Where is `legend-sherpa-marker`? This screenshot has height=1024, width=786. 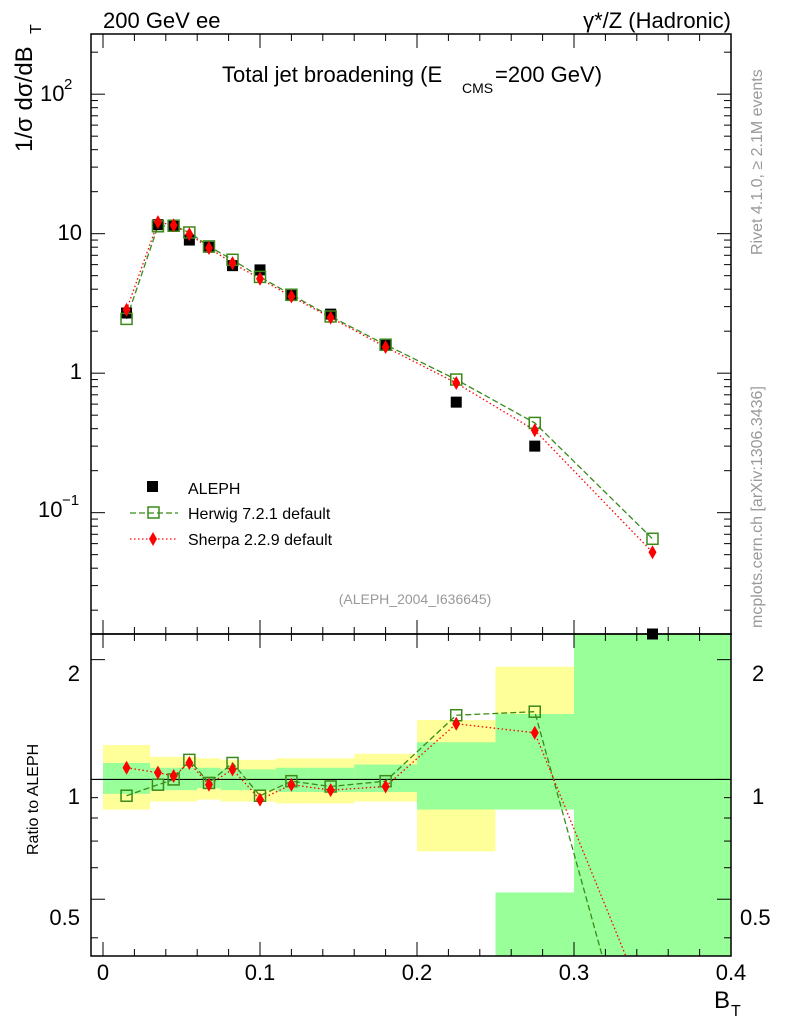
legend-sherpa-marker is located at coordinates (153, 539).